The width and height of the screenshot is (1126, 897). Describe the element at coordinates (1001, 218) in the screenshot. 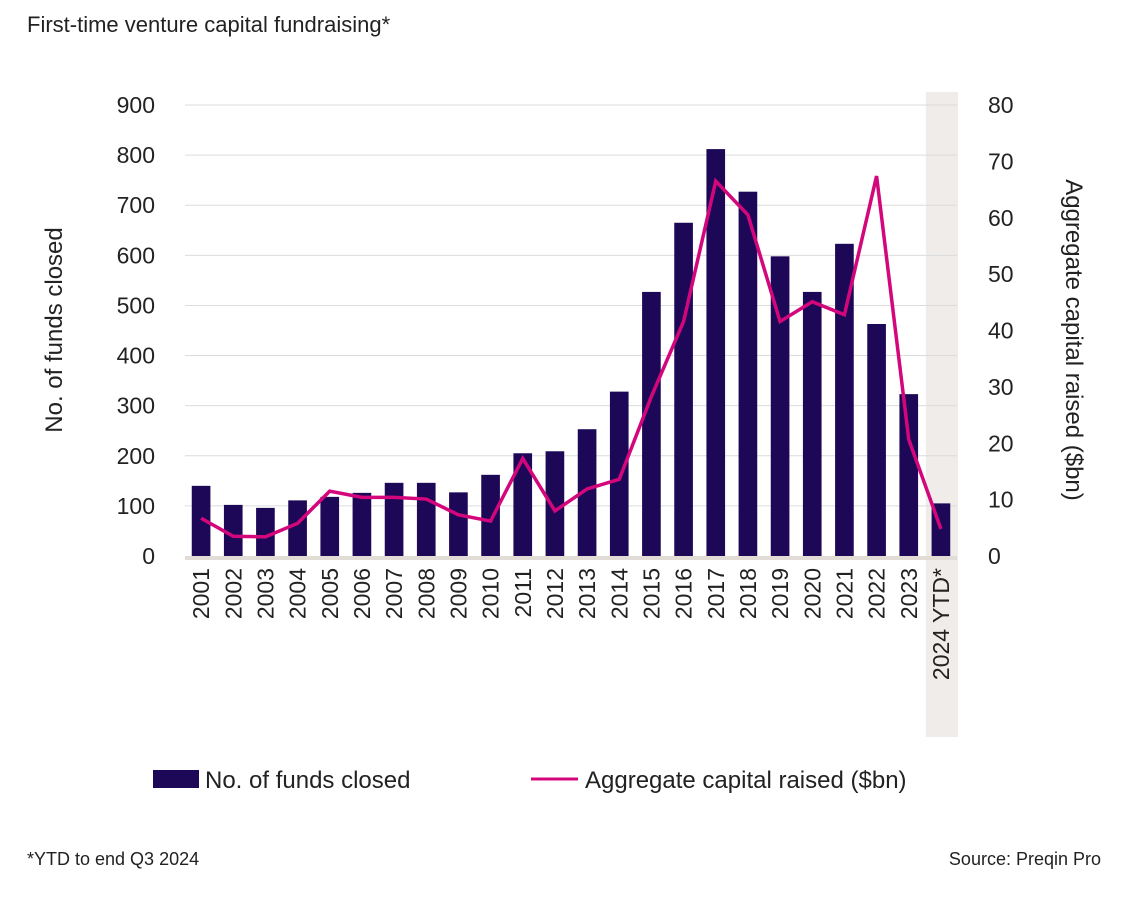

I see `y2-tick-label: 60` at that location.